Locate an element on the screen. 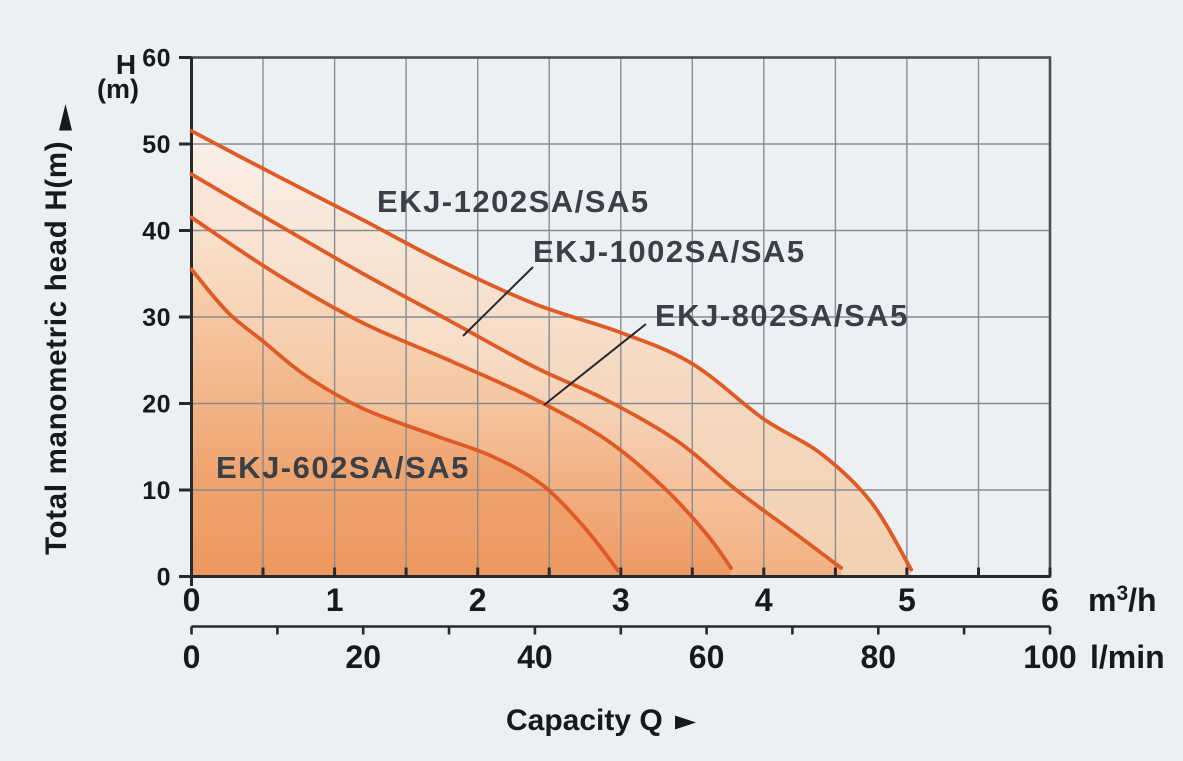 This screenshot has height=761, width=1183. svg-text: 6 is located at coordinates (1050, 600).